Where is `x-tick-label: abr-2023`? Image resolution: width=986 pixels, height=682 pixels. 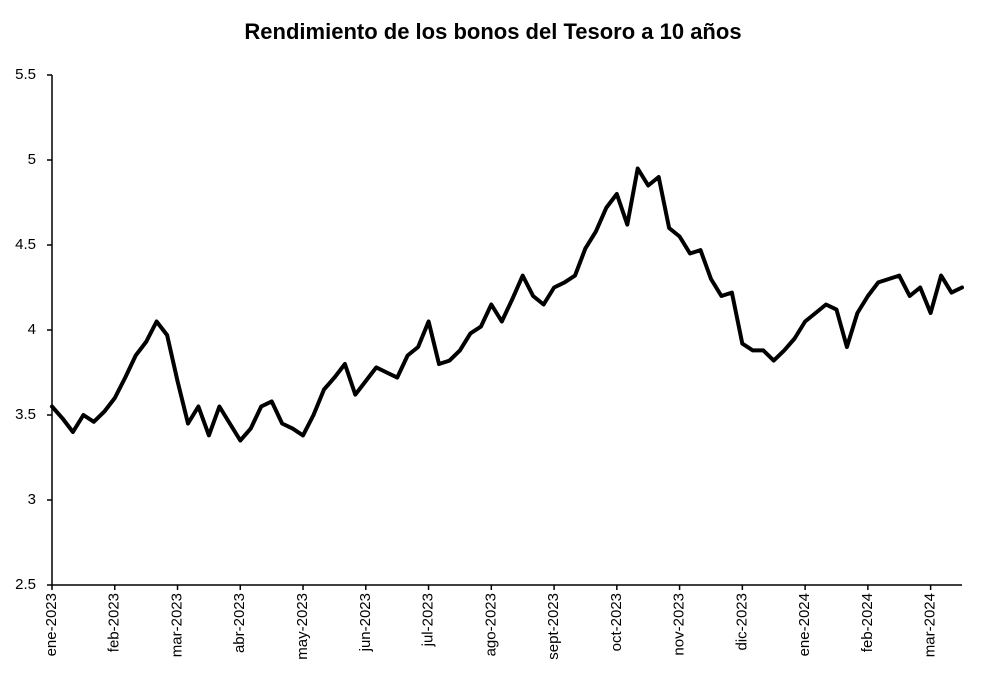
x-tick-label: abr-2023 is located at coordinates (239, 623).